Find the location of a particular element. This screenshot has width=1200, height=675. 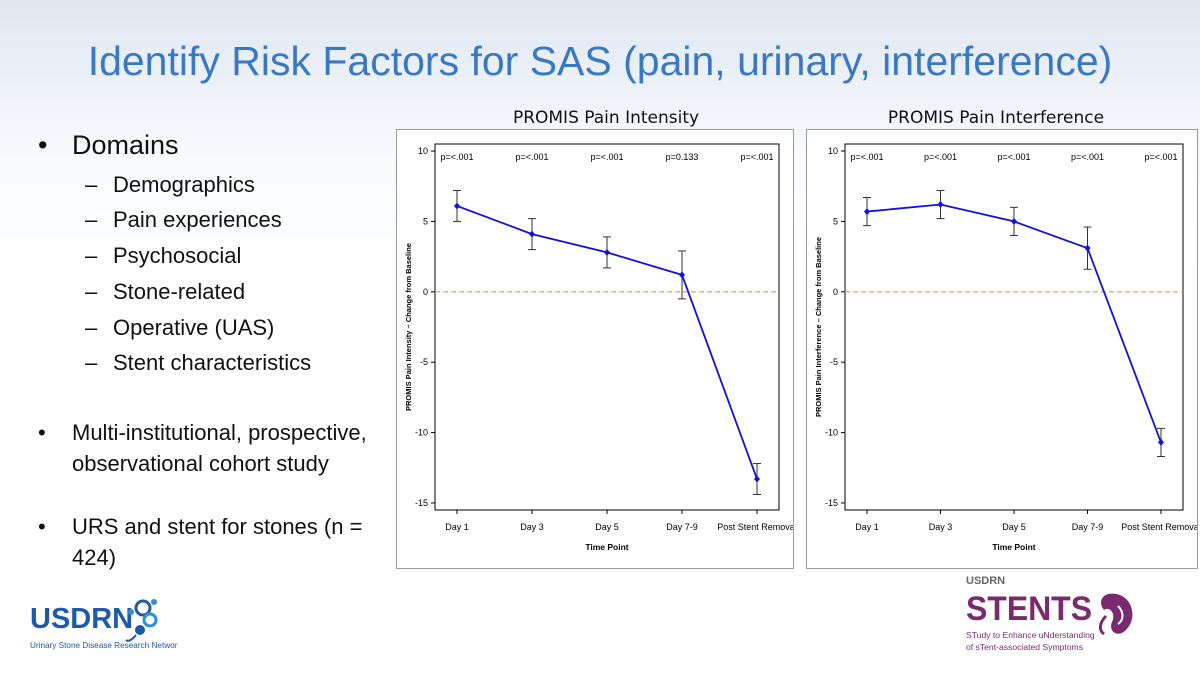

sub-item-psychosocial: – Psychosocial is located at coordinates (163, 255).